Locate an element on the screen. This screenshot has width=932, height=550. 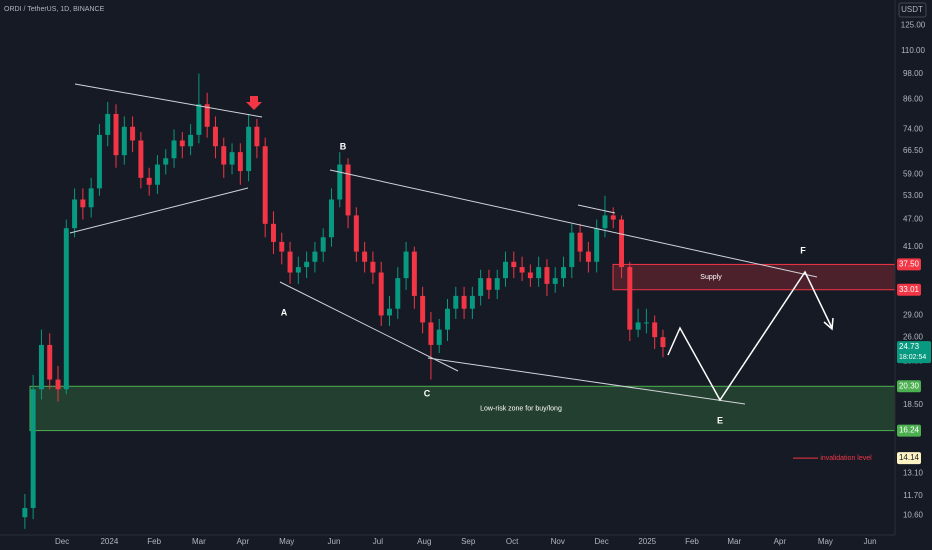
x-tick-label: Feb is located at coordinates (154, 541).